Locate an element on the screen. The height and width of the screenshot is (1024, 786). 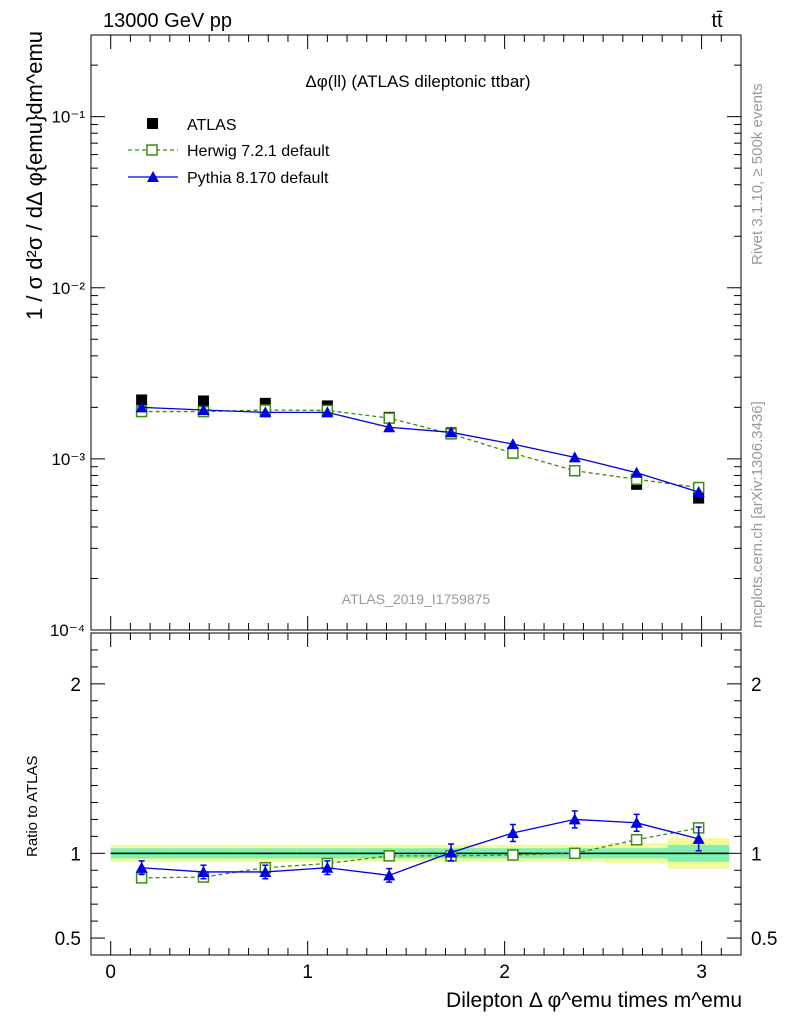
plot-title: Δφ(ll) (ATLAS dileptonic ttbar) is located at coordinates (417, 81).